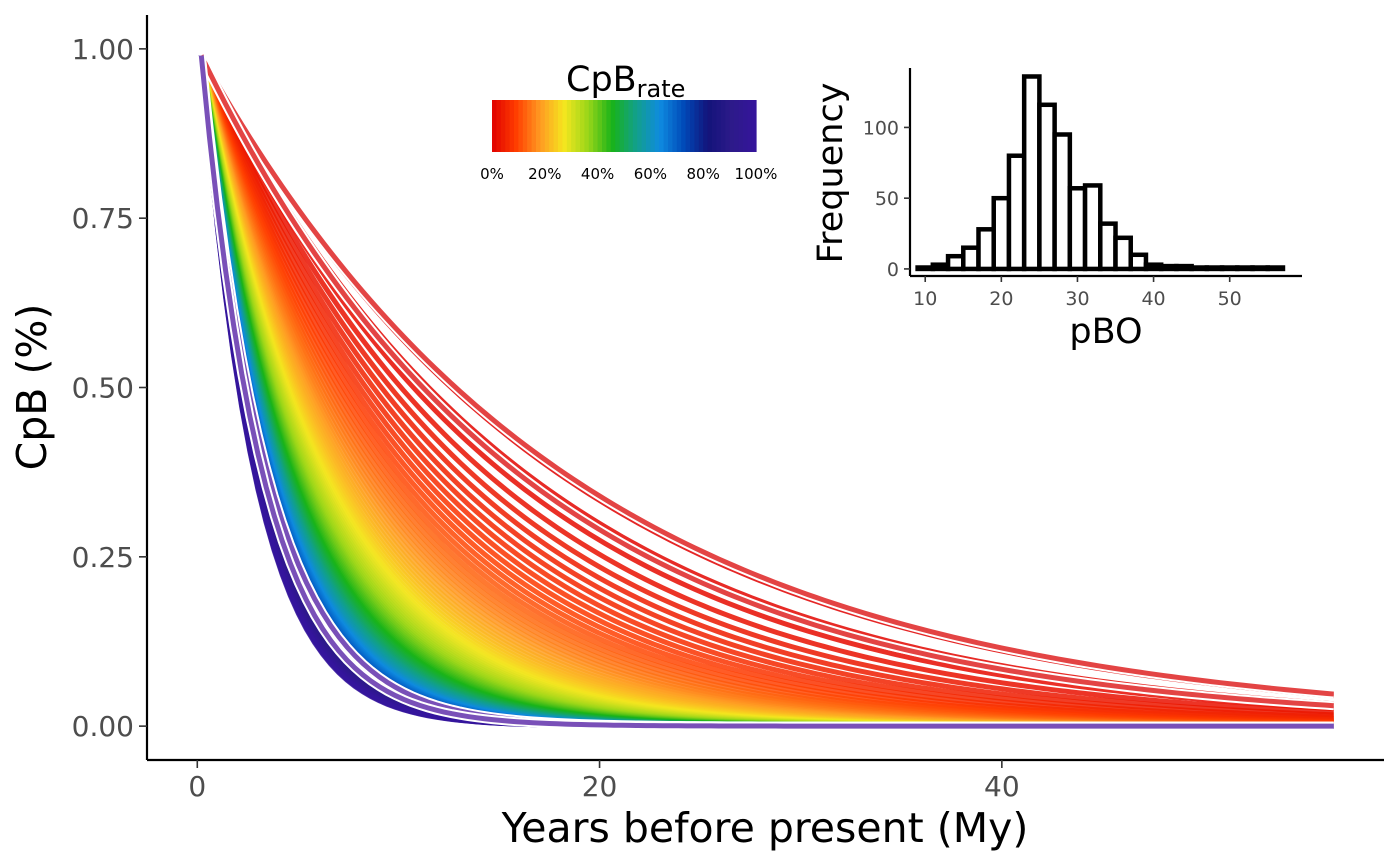  I want to click on main-y-tick-label: 0.50, so click(103, 388).